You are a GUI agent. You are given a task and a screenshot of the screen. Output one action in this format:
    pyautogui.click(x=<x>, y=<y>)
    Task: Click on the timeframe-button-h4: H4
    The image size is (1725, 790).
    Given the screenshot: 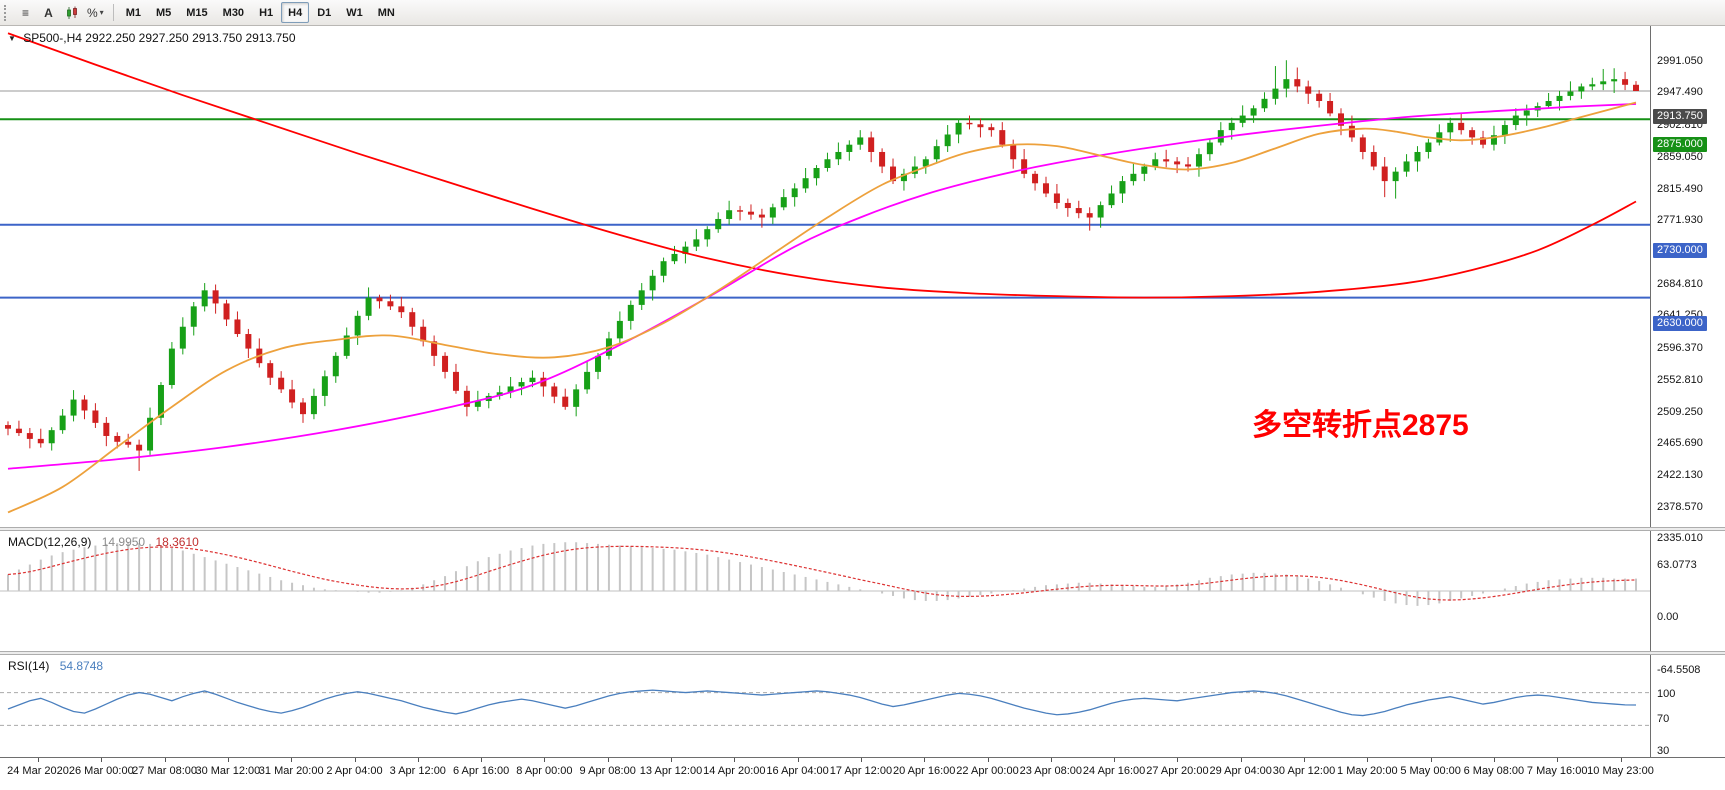 What is the action you would take?
    pyautogui.click(x=295, y=12)
    